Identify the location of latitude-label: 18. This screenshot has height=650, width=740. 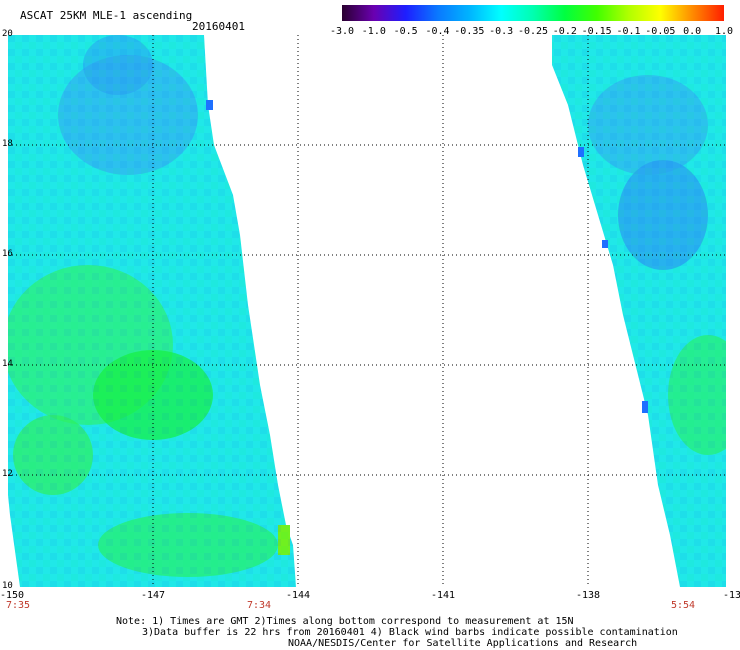
(7, 144).